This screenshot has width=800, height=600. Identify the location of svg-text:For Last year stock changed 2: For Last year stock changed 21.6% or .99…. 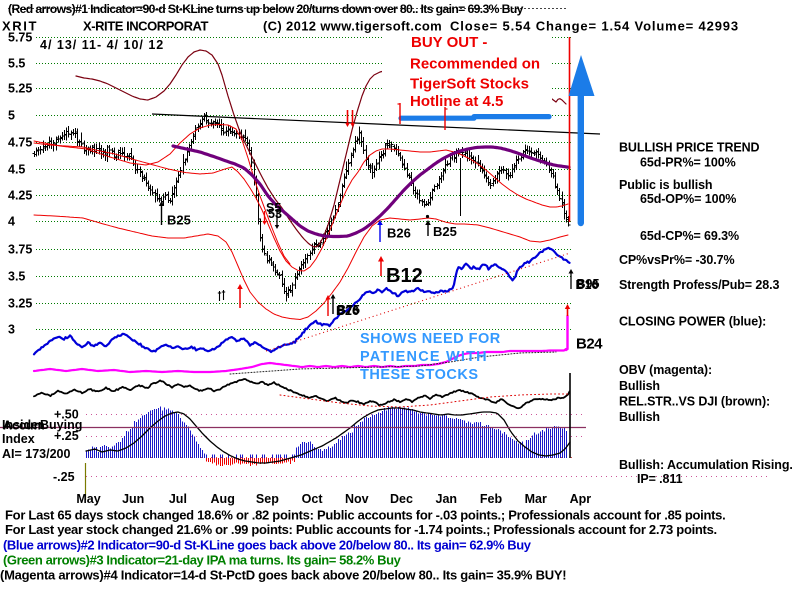
(361, 529).